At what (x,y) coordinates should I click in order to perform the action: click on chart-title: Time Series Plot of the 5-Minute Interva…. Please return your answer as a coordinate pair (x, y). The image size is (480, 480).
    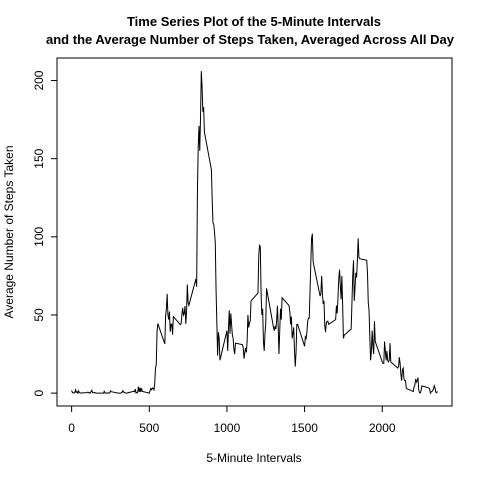
    Looking at the image, I should click on (254, 21).